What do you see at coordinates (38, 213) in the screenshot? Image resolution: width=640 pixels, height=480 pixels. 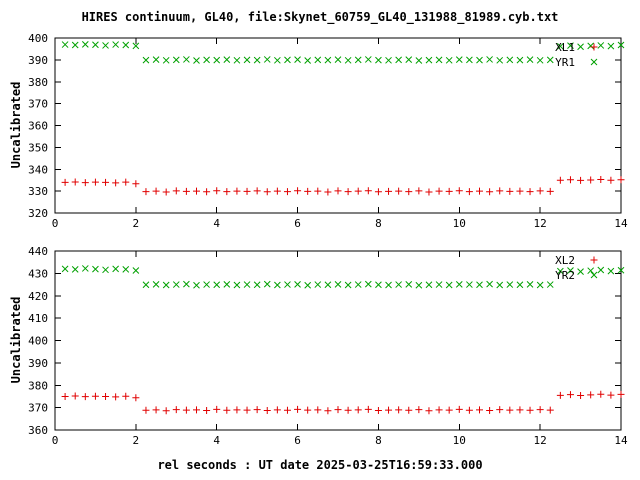 I see `svg-text: 320` at bounding box center [38, 213].